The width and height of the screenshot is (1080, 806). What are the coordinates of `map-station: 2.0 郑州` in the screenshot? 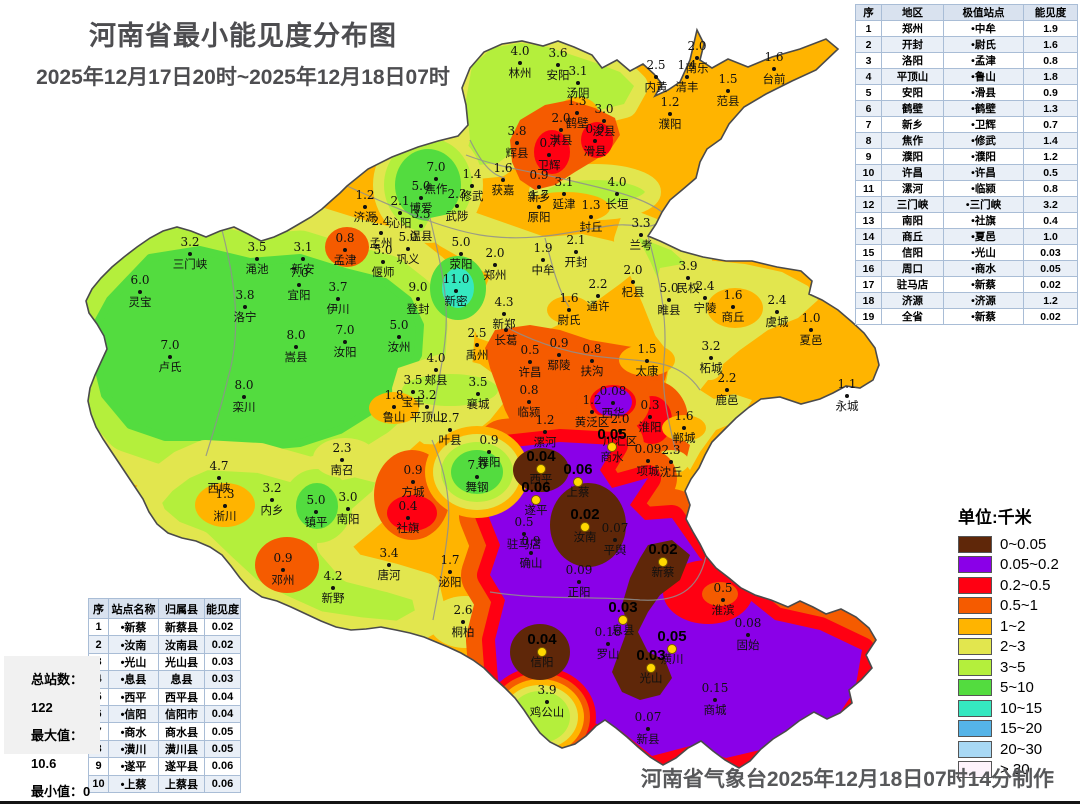 It's located at (495, 264).